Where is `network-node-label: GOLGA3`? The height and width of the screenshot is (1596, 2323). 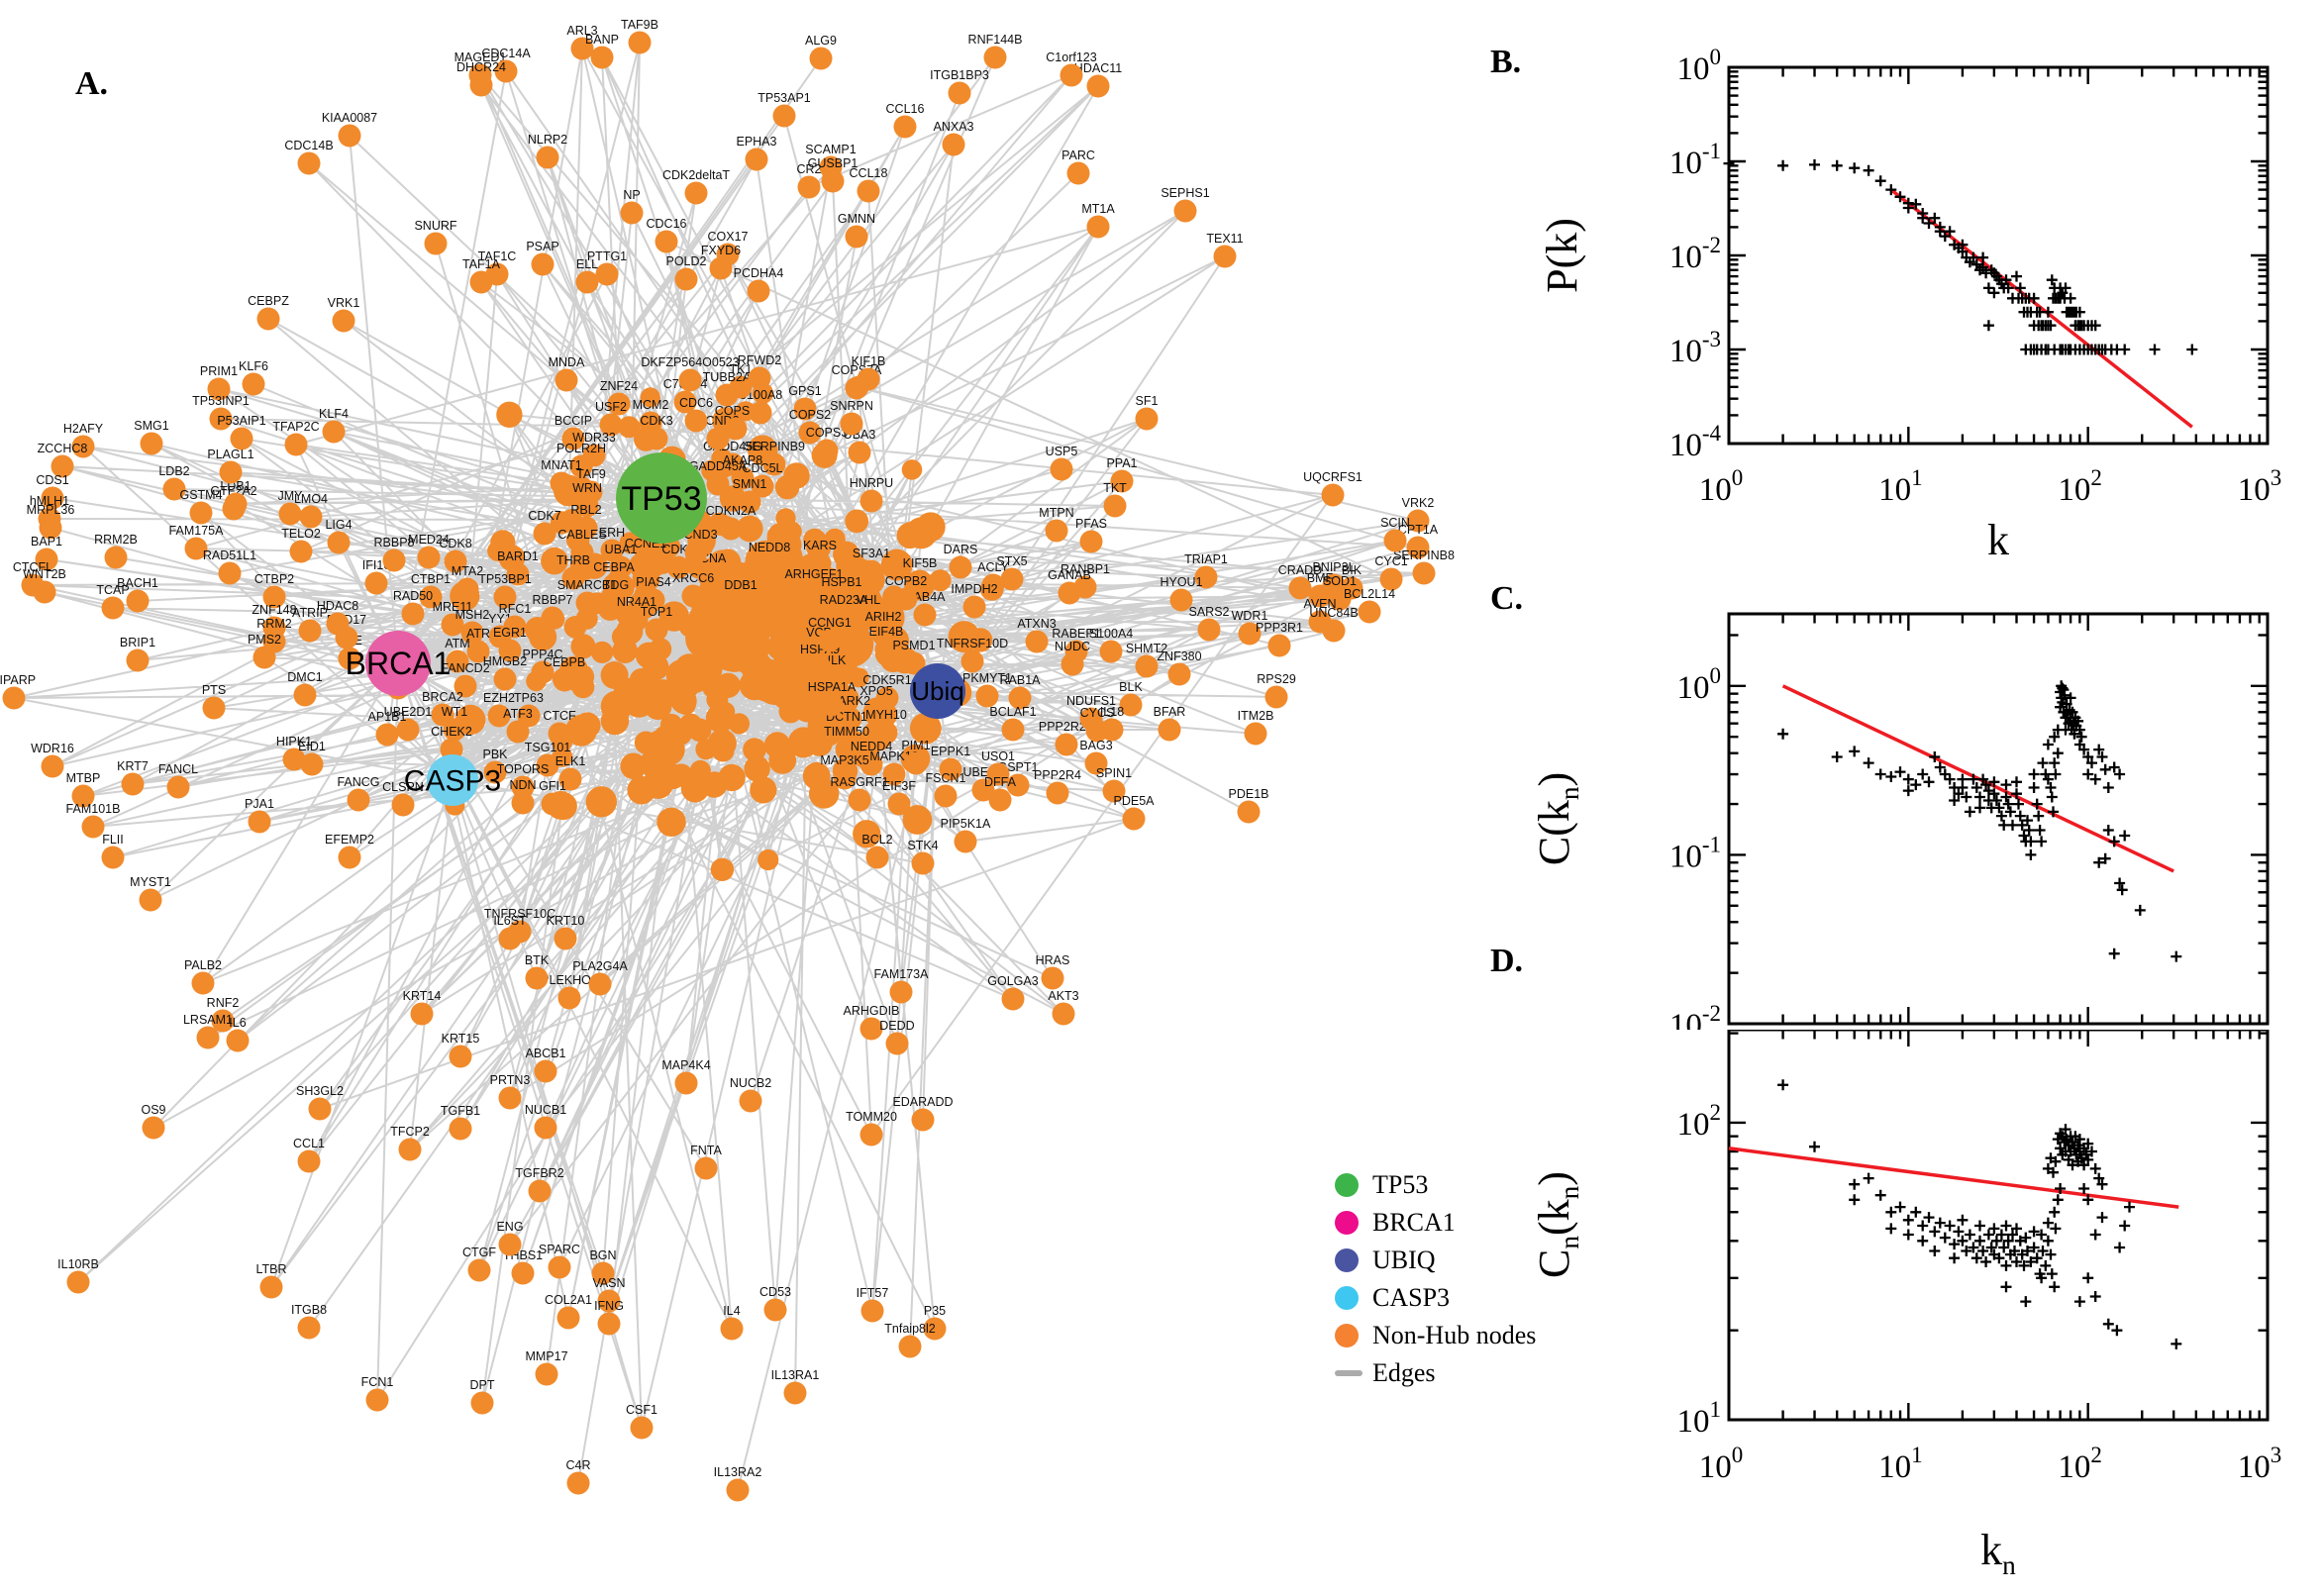 network-node-label: GOLGA3 is located at coordinates (1012, 981).